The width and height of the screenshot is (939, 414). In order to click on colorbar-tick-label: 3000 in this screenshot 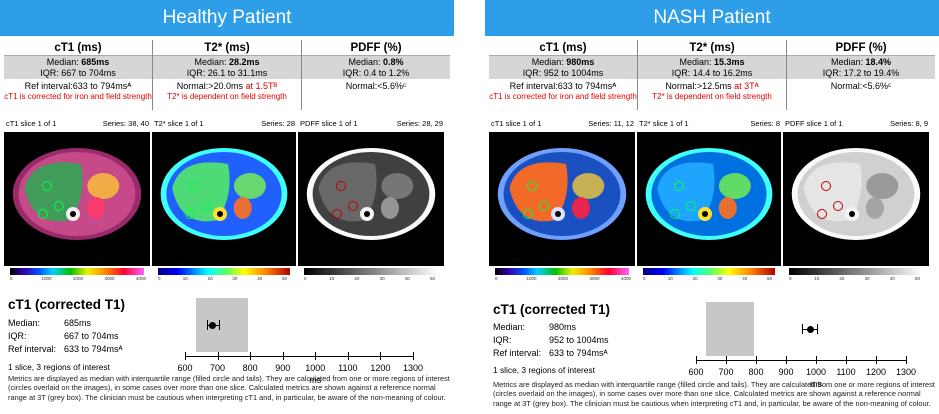, I will do `click(109, 278)`.